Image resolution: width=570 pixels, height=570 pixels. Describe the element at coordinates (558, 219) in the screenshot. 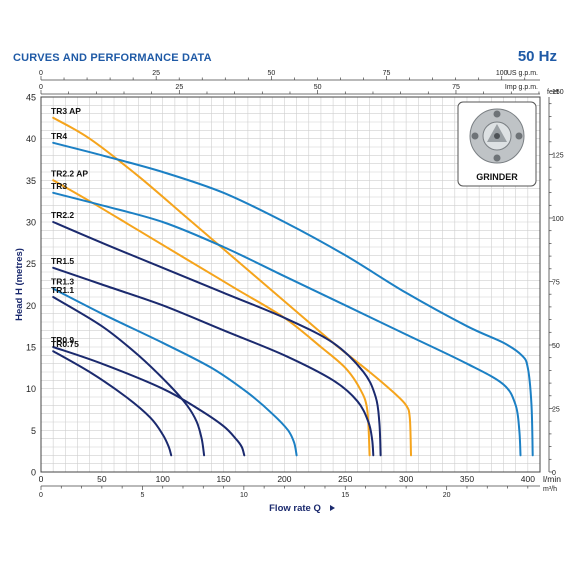

I see `feet-tick-label: 100` at that location.